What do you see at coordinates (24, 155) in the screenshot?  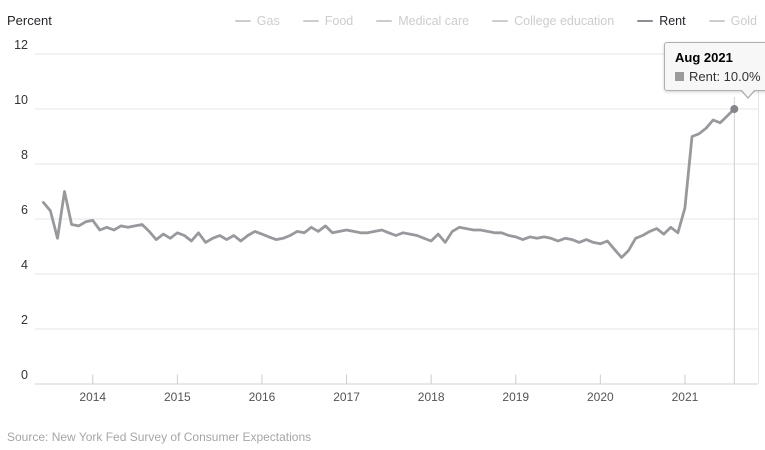 I see `y-axis-tick-label: 8` at bounding box center [24, 155].